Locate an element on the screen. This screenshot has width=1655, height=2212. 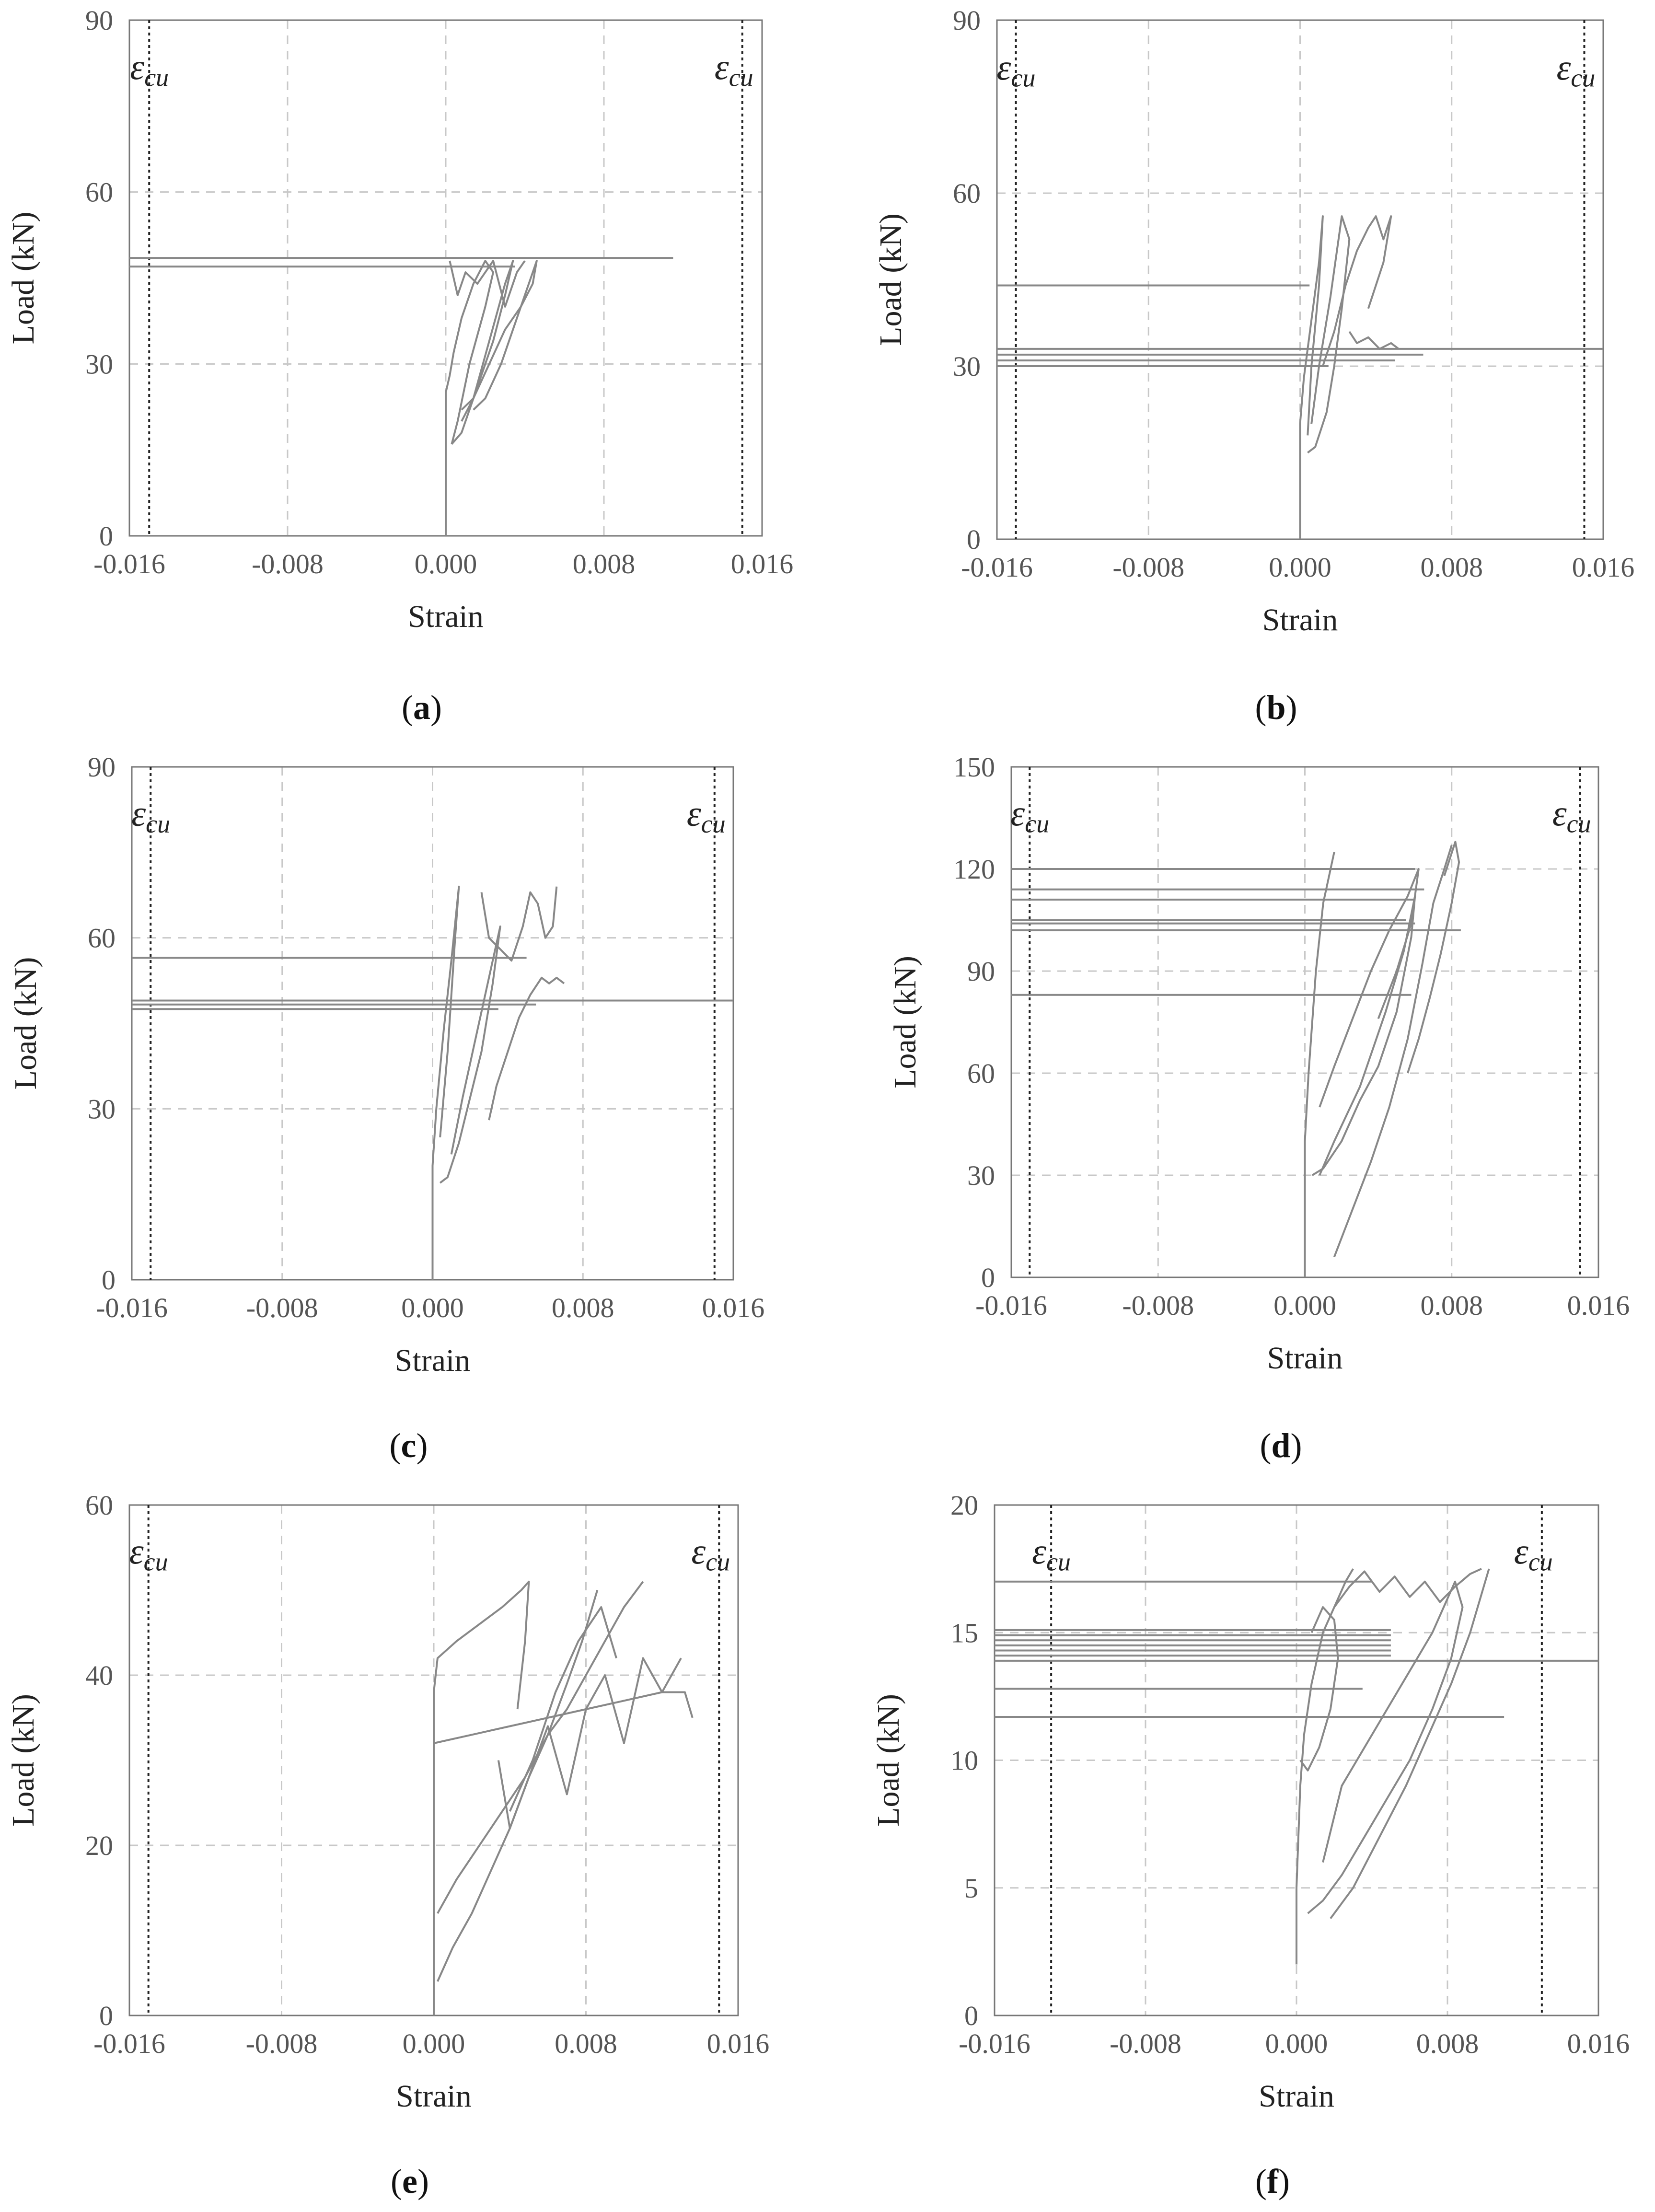
plot-area is located at coordinates (1296, 1760).